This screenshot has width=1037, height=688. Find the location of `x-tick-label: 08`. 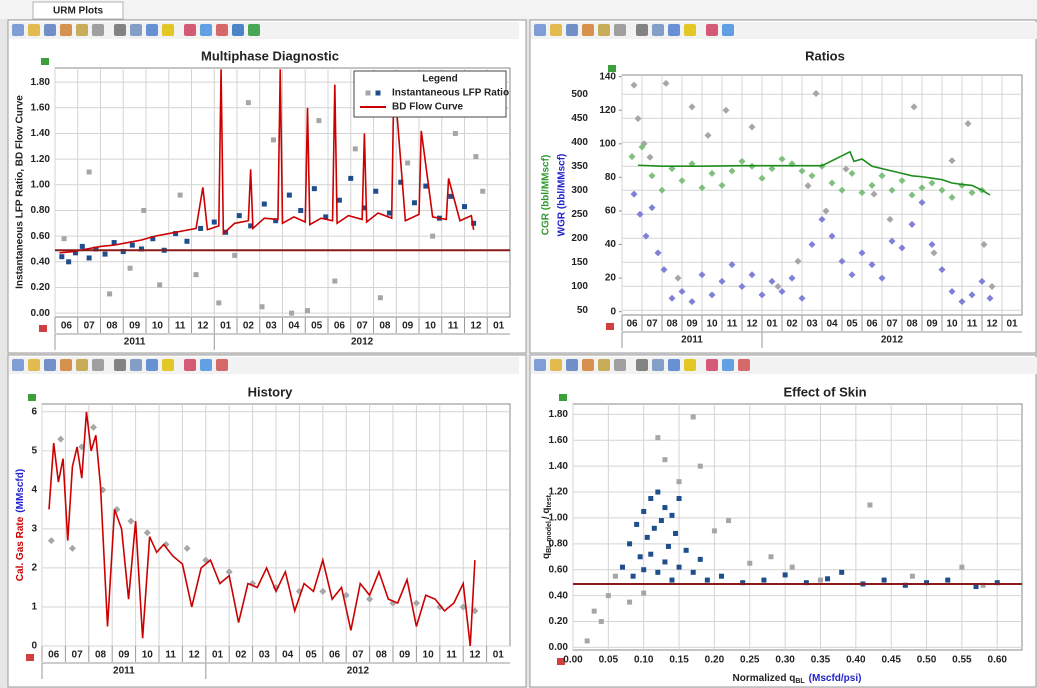

x-tick-label: 08 is located at coordinates (912, 324).